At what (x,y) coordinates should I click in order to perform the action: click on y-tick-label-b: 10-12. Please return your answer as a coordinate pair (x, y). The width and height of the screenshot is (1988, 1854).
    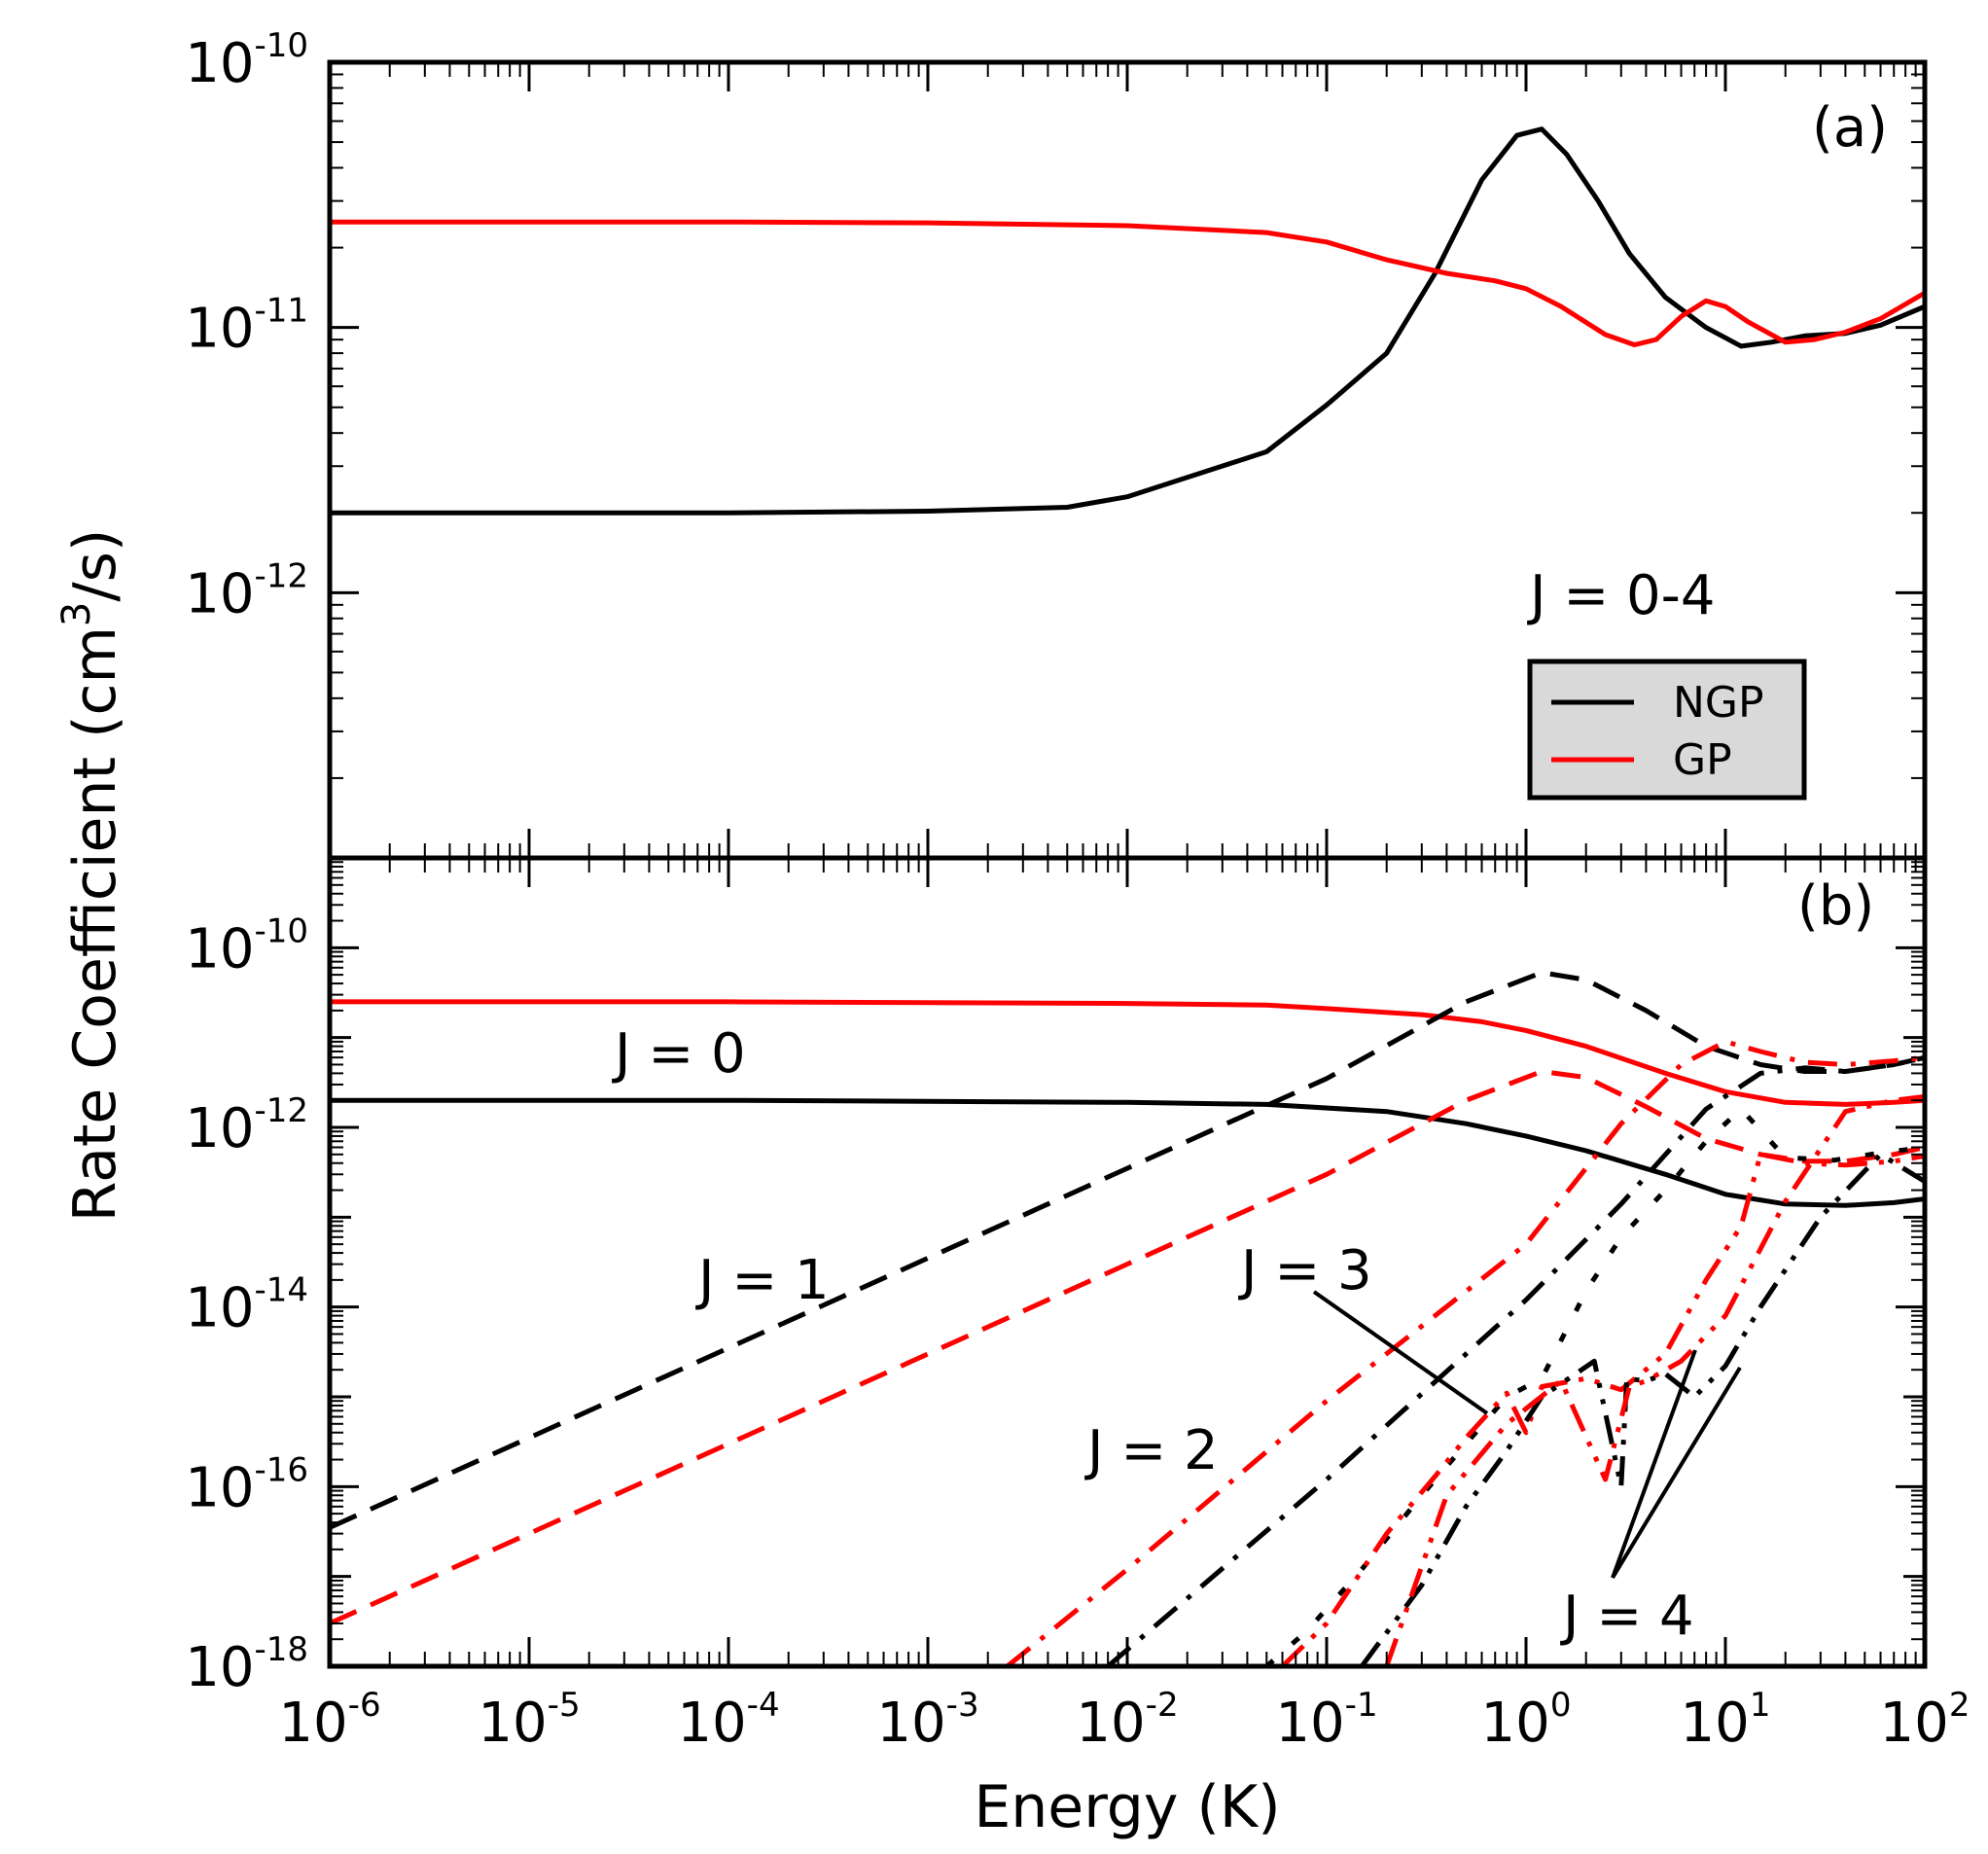
    Looking at the image, I should click on (246, 1125).